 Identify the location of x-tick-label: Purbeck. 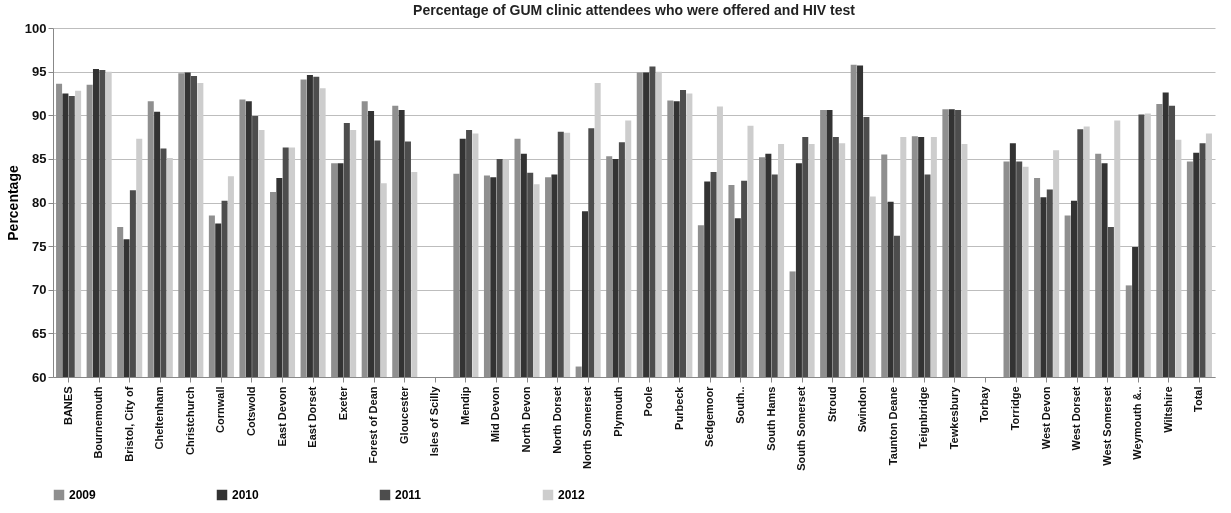
(678, 407).